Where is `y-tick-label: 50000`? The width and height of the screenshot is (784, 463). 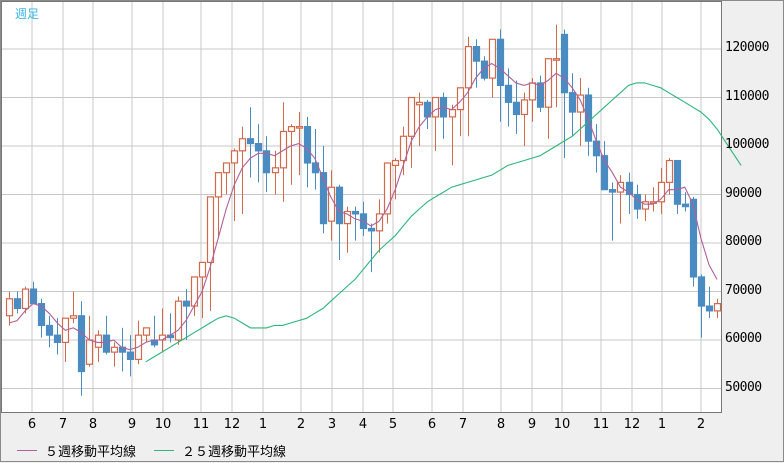 y-tick-label: 50000 is located at coordinates (743, 387).